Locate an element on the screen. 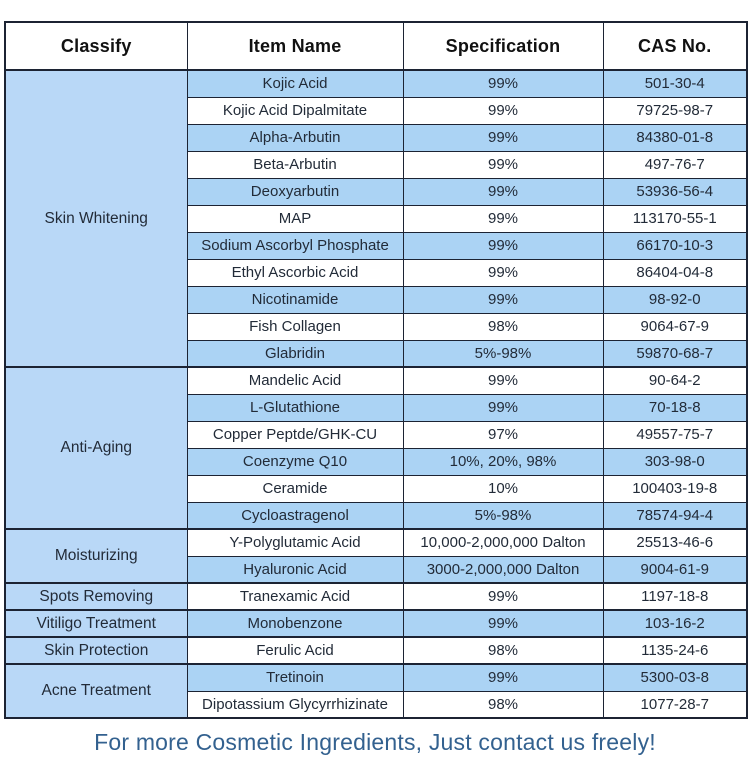 This screenshot has height=766, width=750. table-row: Dipotassium Glycyrrhizinate 98% 1077-28-7 is located at coordinates (376, 704).